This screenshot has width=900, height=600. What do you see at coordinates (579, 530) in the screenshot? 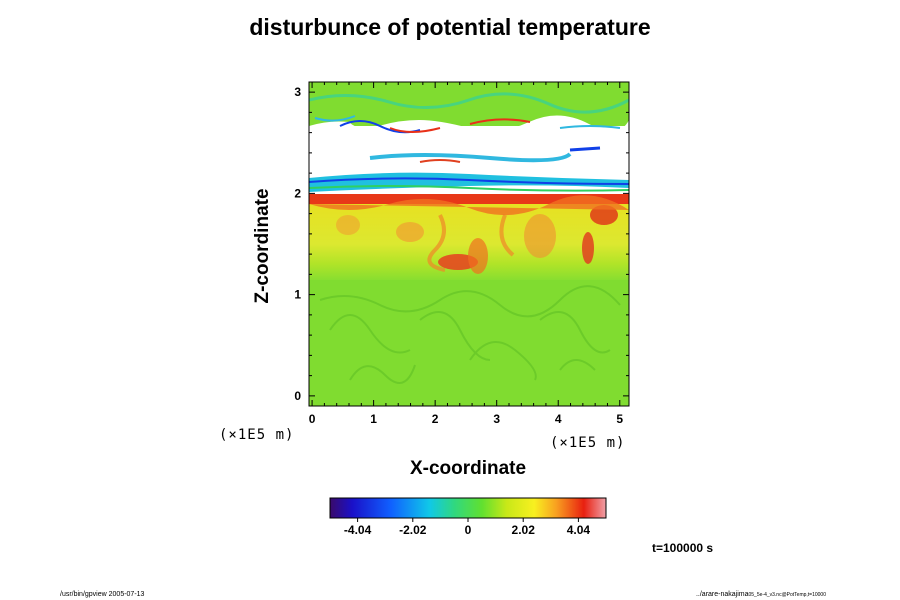
I see `colorbar-tick-label: 4.04` at bounding box center [579, 530].